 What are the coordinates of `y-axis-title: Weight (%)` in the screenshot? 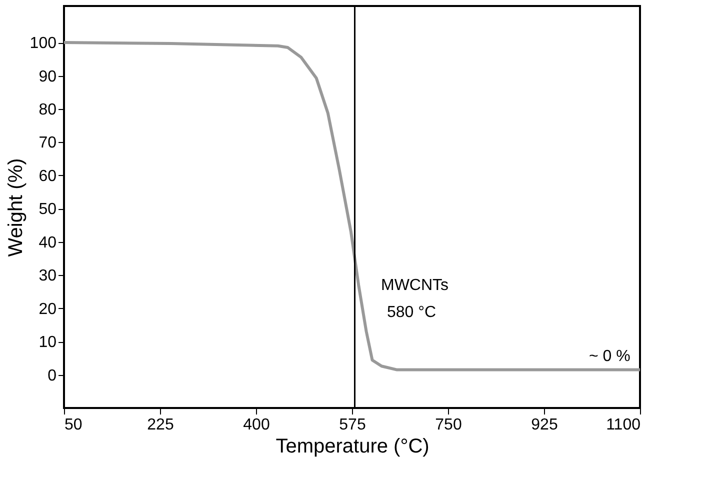 It's located at (15, 207).